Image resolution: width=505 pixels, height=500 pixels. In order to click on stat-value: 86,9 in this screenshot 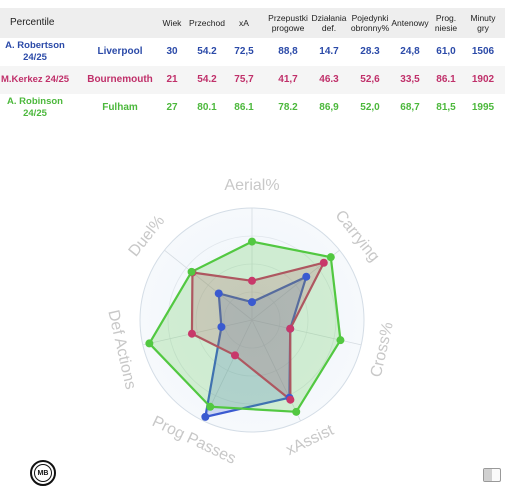, I will do `click(329, 107)`.